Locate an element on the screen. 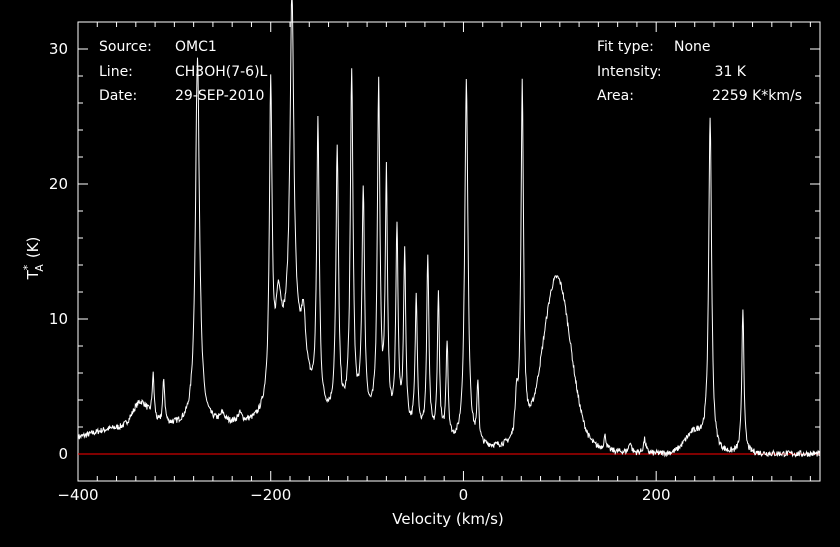 The image size is (840, 547). info-intensity-label: Intensity: is located at coordinates (629, 72).